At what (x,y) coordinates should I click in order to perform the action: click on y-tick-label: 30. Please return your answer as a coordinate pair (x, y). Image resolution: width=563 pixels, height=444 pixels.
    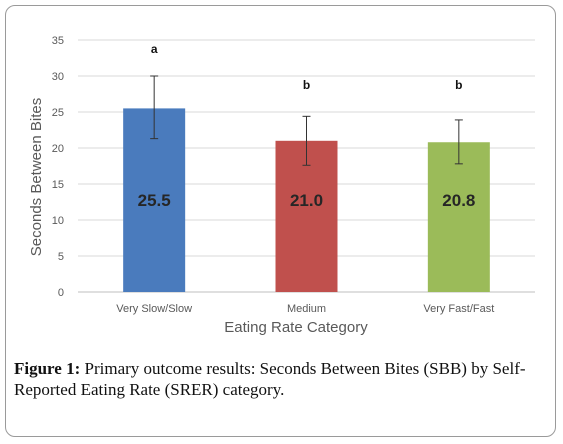
    Looking at the image, I should click on (58, 77).